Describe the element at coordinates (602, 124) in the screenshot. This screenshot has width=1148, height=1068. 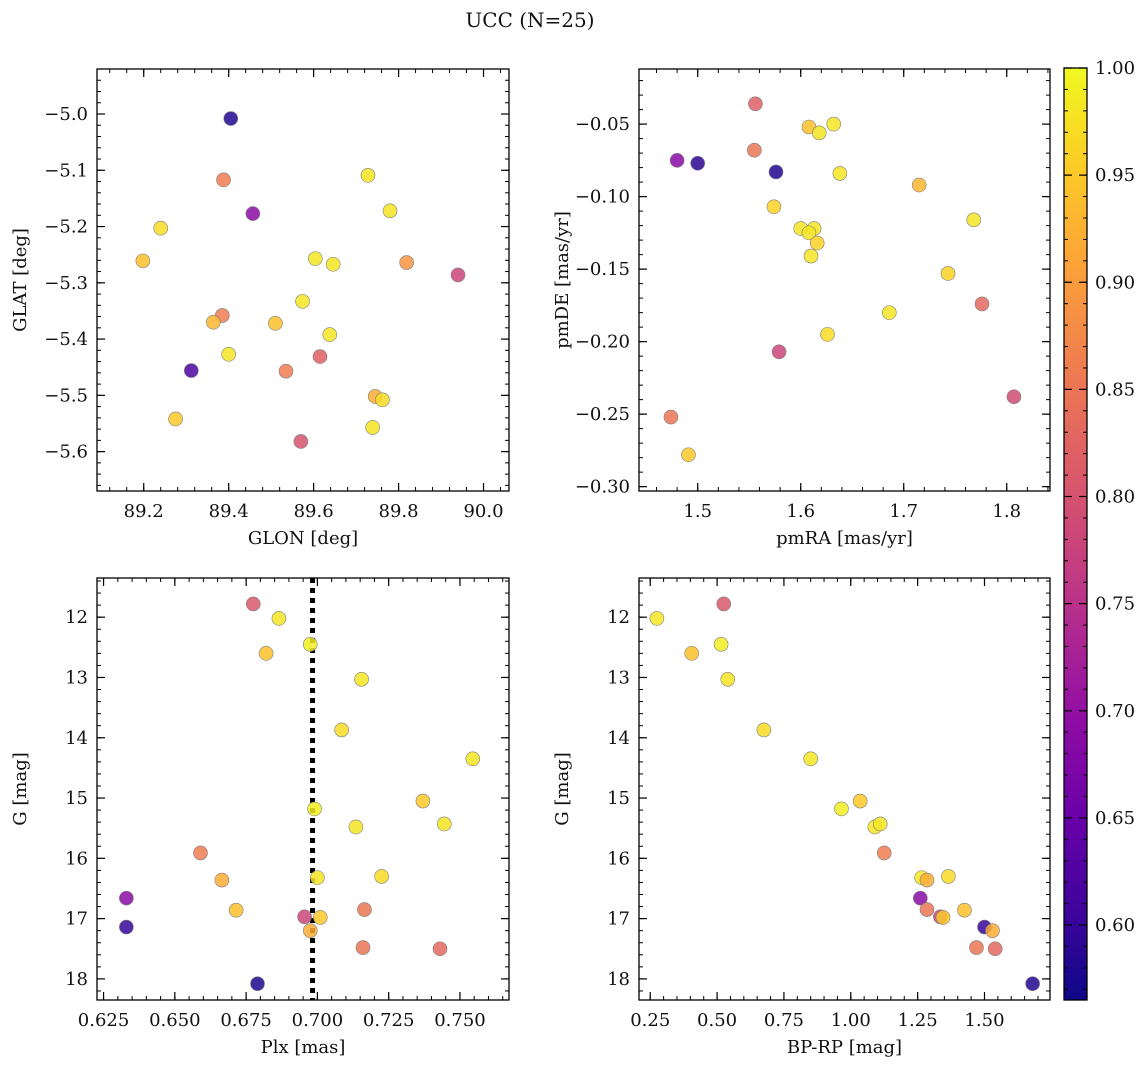
I see `y-tick-label: −0.05` at that location.